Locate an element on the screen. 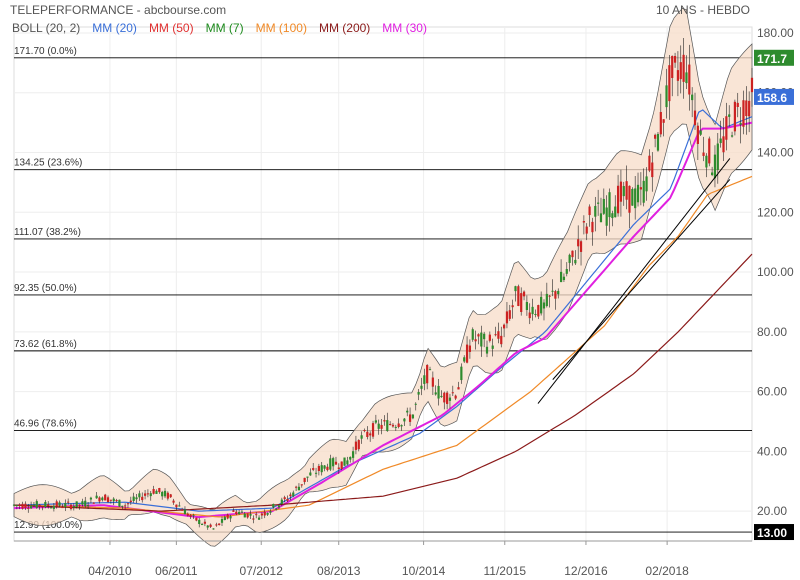 Image resolution: width=800 pixels, height=580 pixels. x-tick-label: 10/2014 is located at coordinates (424, 571).